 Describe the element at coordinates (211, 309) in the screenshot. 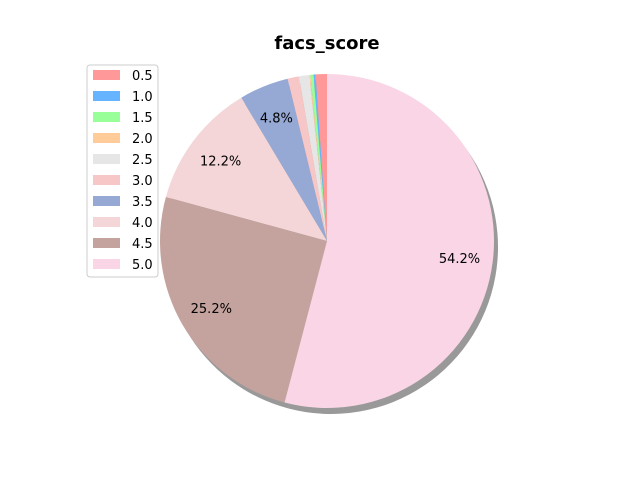

I see `pct-label-4.5: 25.2%` at that location.